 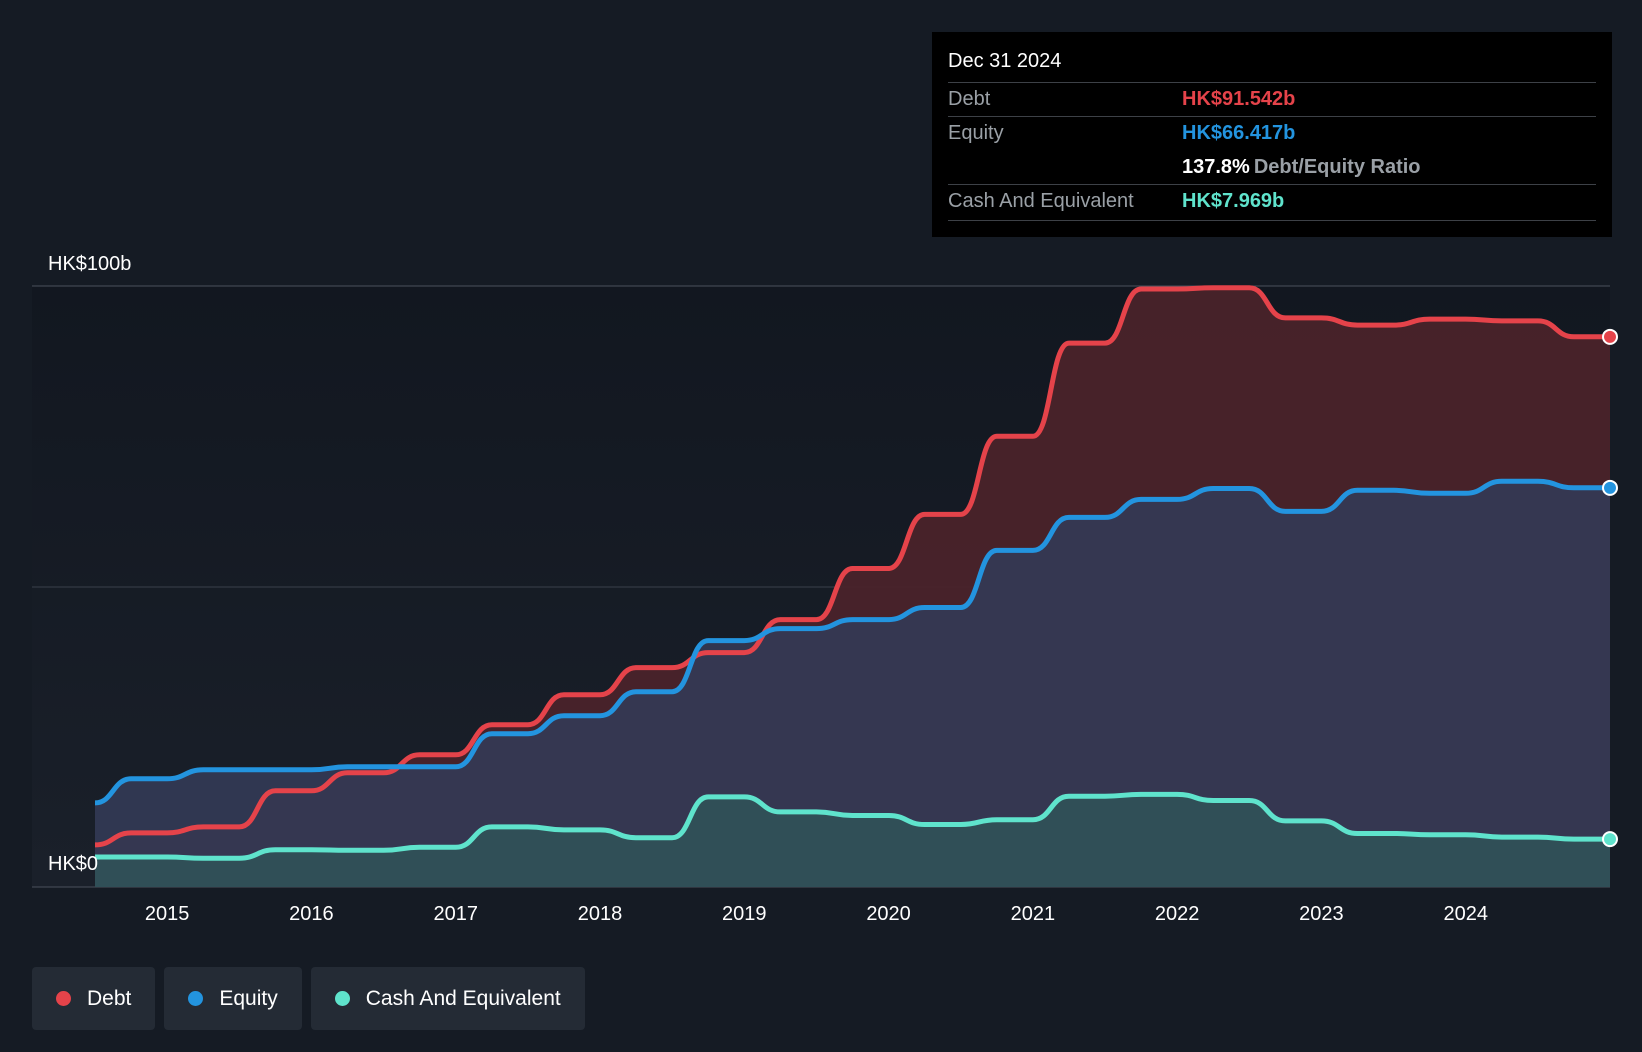 What do you see at coordinates (308, 998) in the screenshot?
I see `legend: Debt Equity Cash And Equivalent` at bounding box center [308, 998].